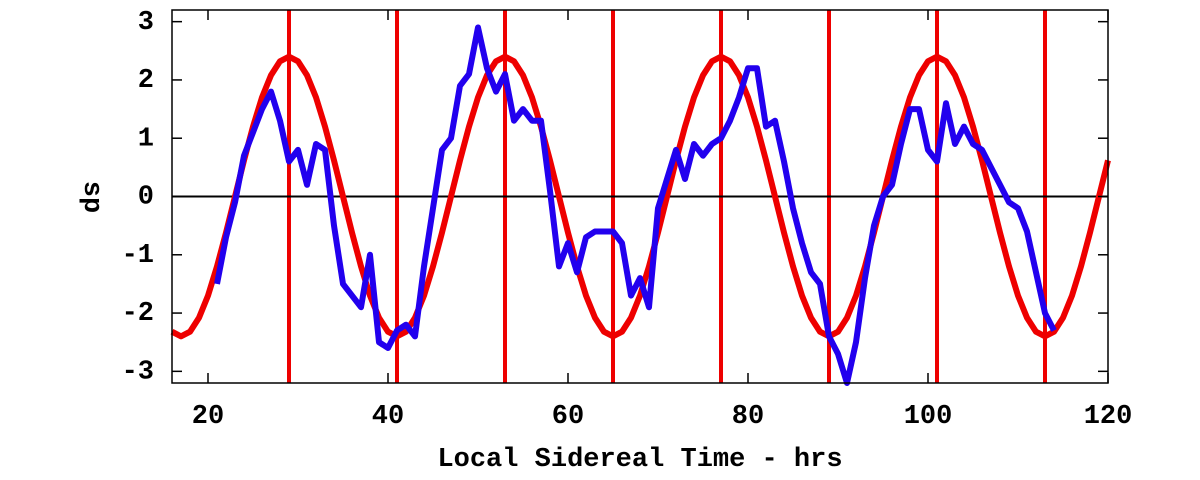  What do you see at coordinates (1108, 417) in the screenshot?
I see `x-tick-label: 120` at bounding box center [1108, 417].